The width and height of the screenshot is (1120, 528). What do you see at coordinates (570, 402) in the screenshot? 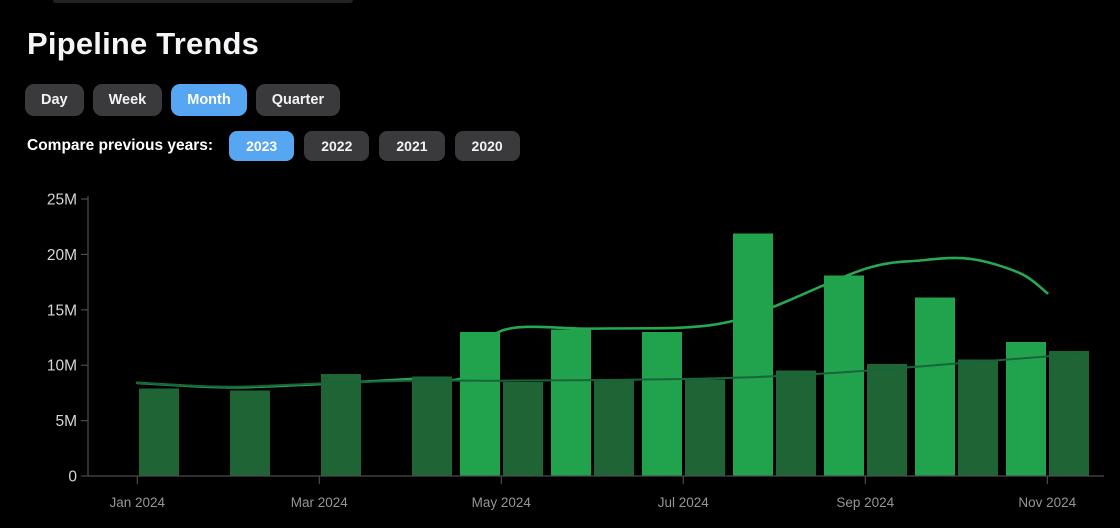
I see `bar-2024-jun` at bounding box center [570, 402].